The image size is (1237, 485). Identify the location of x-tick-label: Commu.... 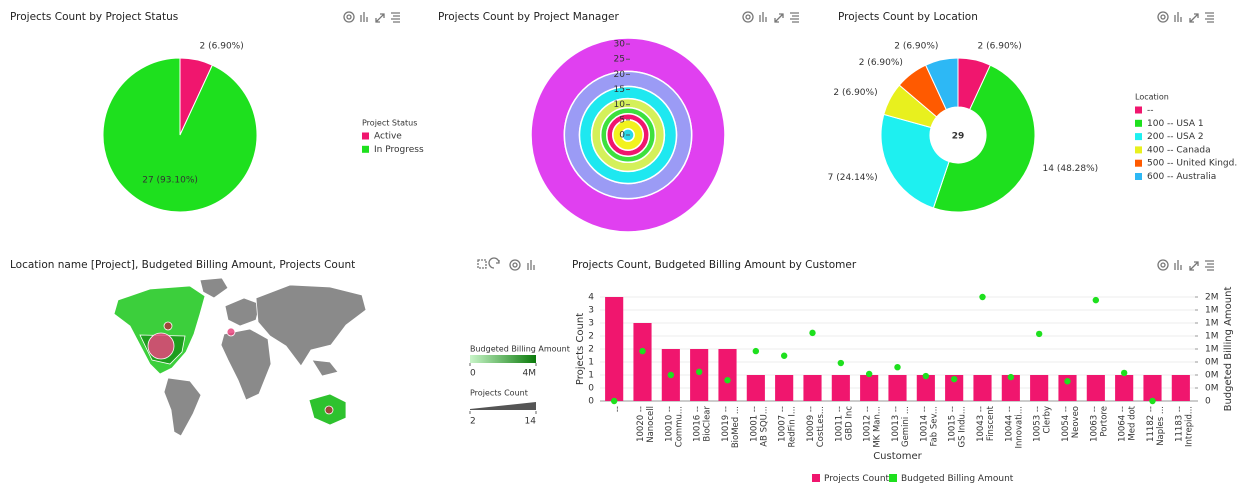
(679, 426).